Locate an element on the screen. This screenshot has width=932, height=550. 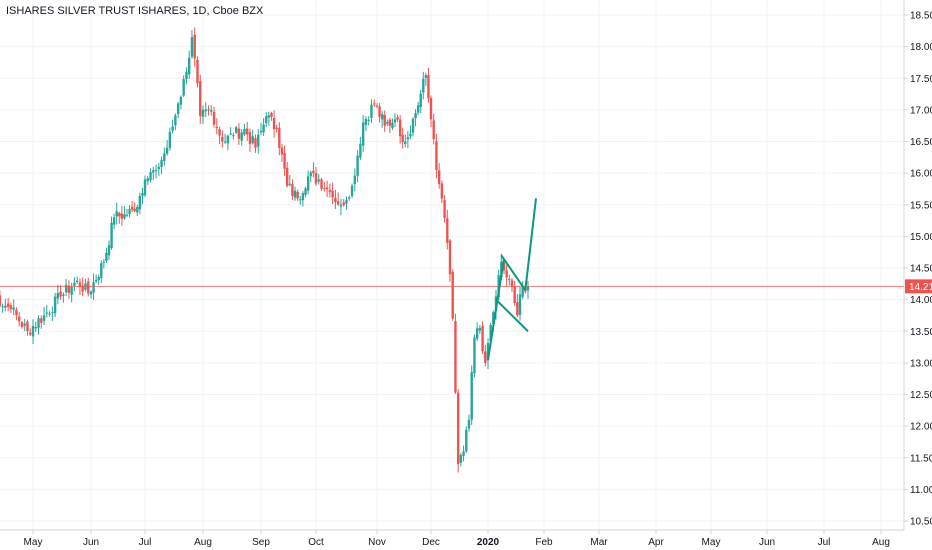
y-tick-label: 17.00 is located at coordinates (921, 110).